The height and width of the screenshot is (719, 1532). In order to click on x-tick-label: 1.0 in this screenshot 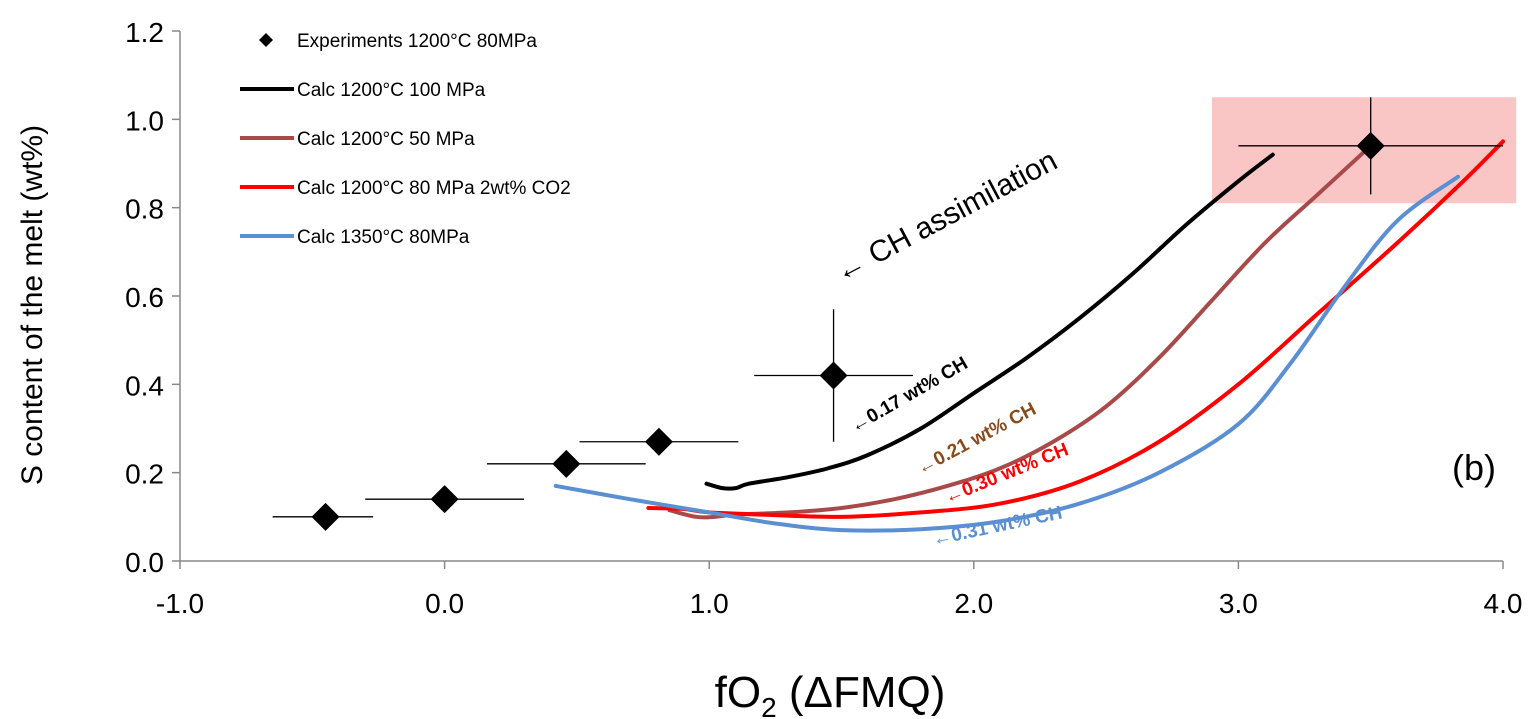, I will do `click(709, 603)`.